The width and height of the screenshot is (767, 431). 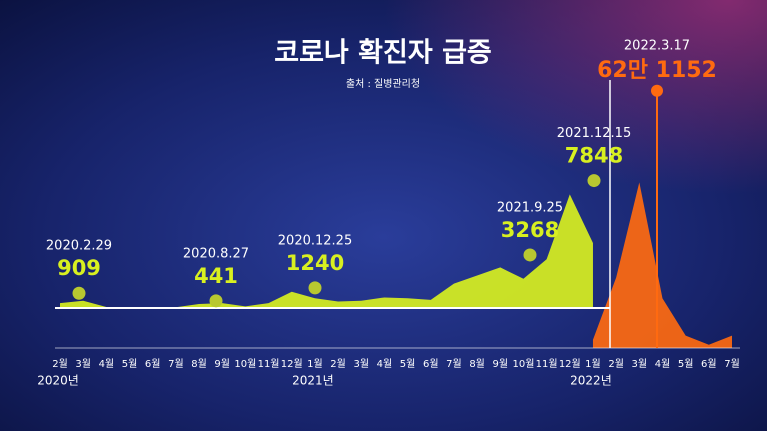 What do you see at coordinates (315, 263) in the screenshot?
I see `annotation-value: 1240` at bounding box center [315, 263].